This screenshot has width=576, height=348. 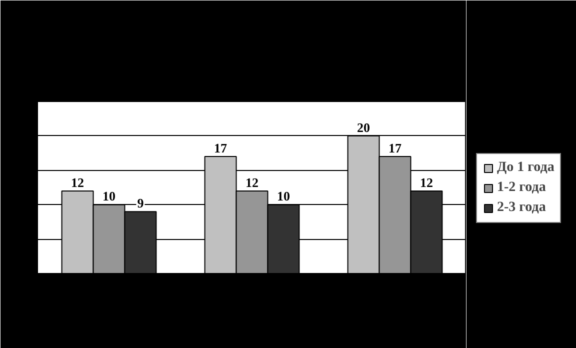 What do you see at coordinates (363, 127) in the screenshot?
I see `data-label: 20` at bounding box center [363, 127].